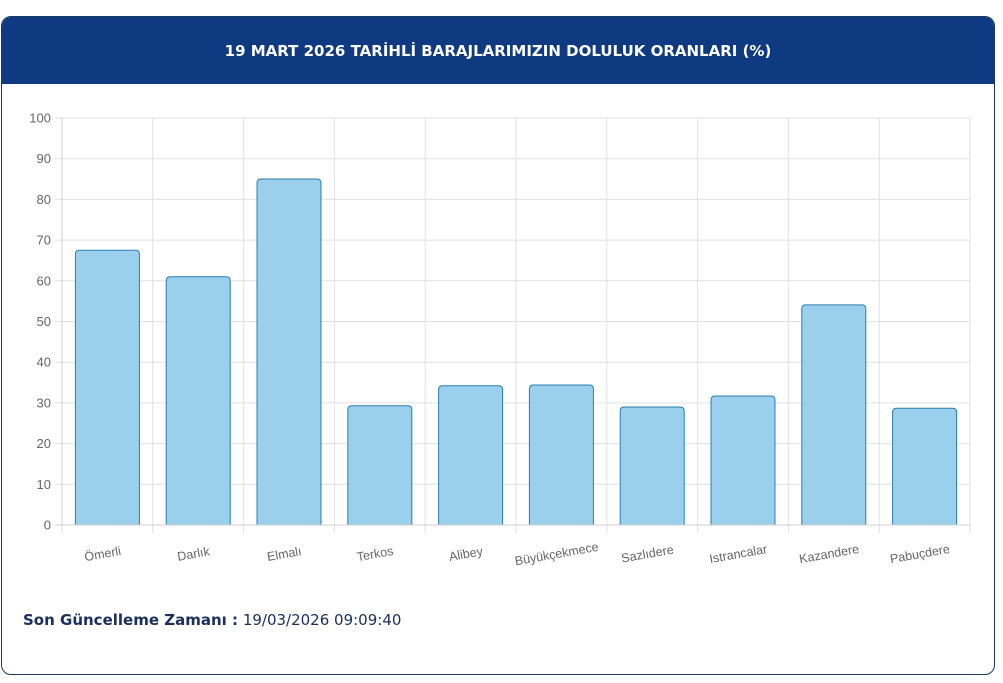 Image resolution: width=1003 pixels, height=683 pixels. What do you see at coordinates (102, 554) in the screenshot?
I see `x-tick-label: Ömerli` at bounding box center [102, 554].